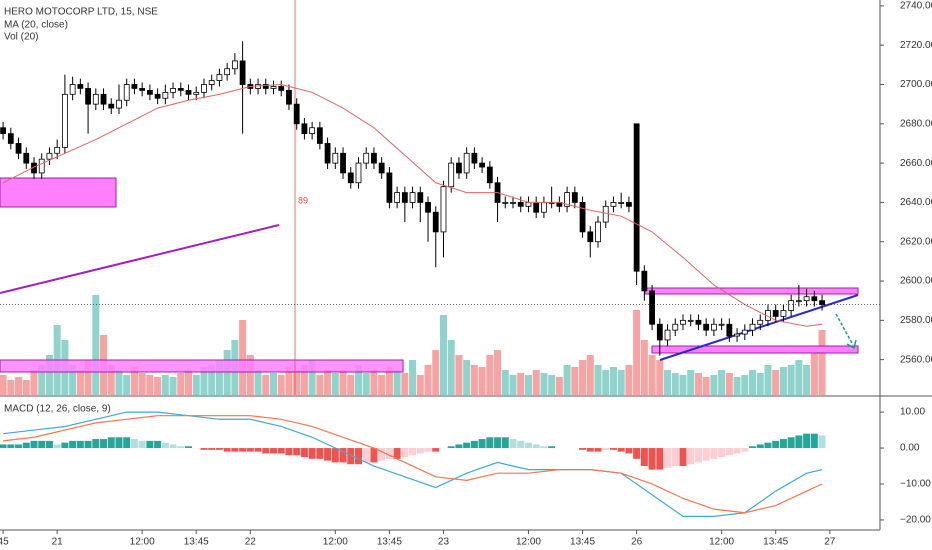 The image size is (932, 550). I want to click on x-tick-label: 13:45, so click(389, 542).